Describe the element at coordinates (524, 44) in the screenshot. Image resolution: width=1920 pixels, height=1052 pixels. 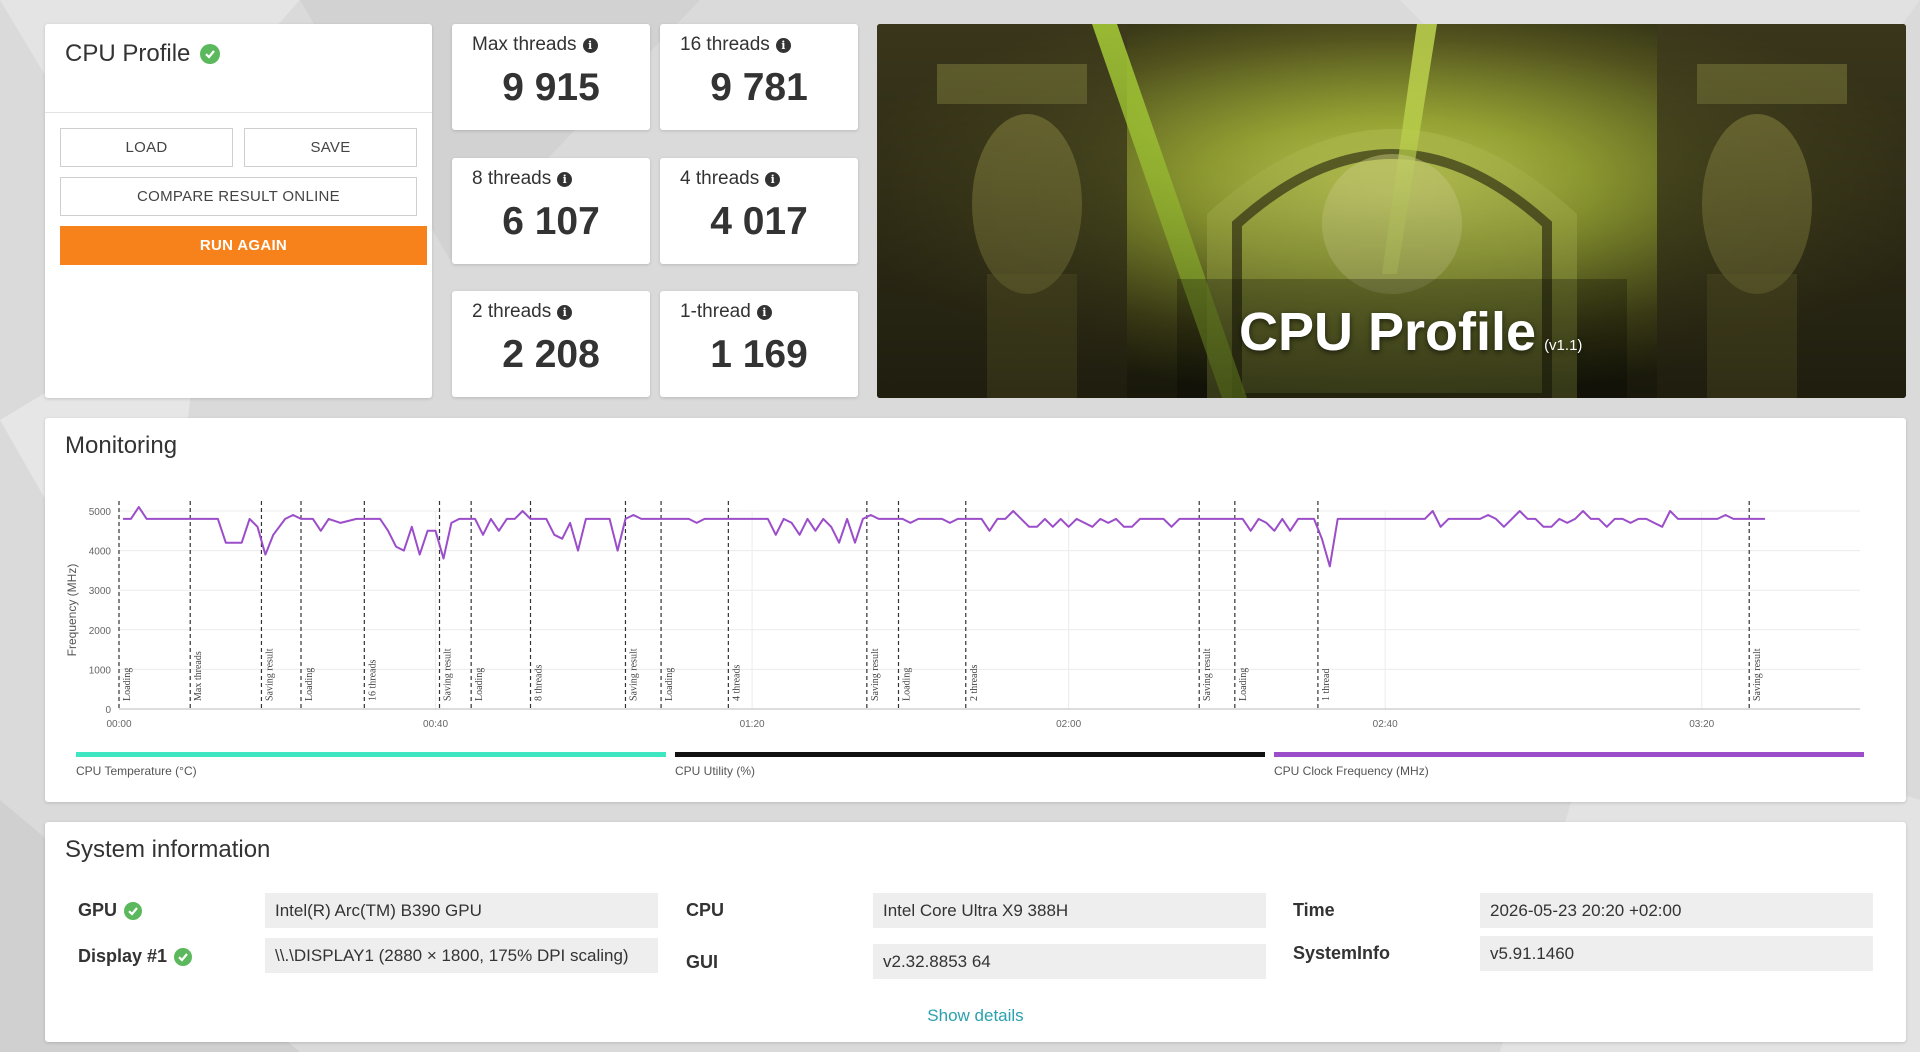
I see `score-label: Max threads` at that location.